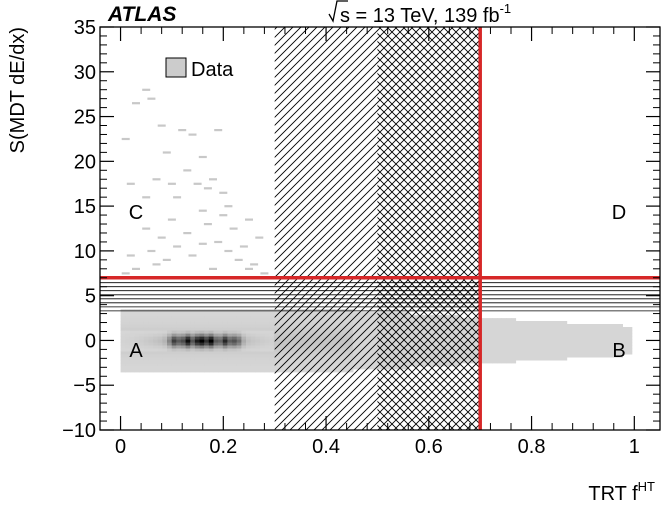  I want to click on sqrt-icon, so click(338, 11).